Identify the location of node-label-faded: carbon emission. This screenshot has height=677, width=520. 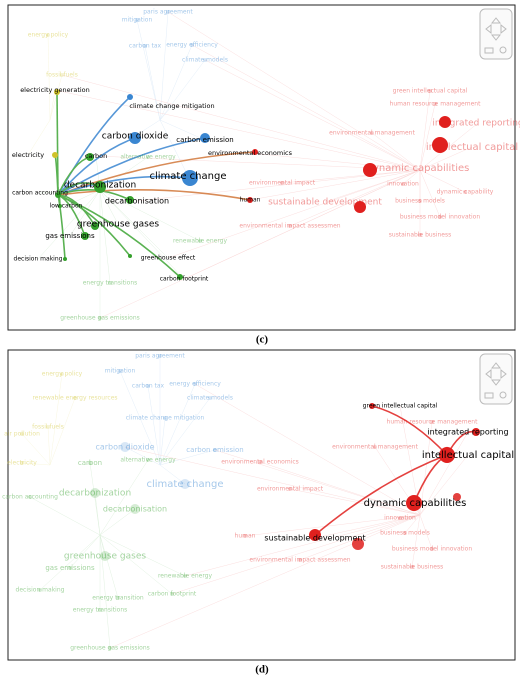
(214, 450).